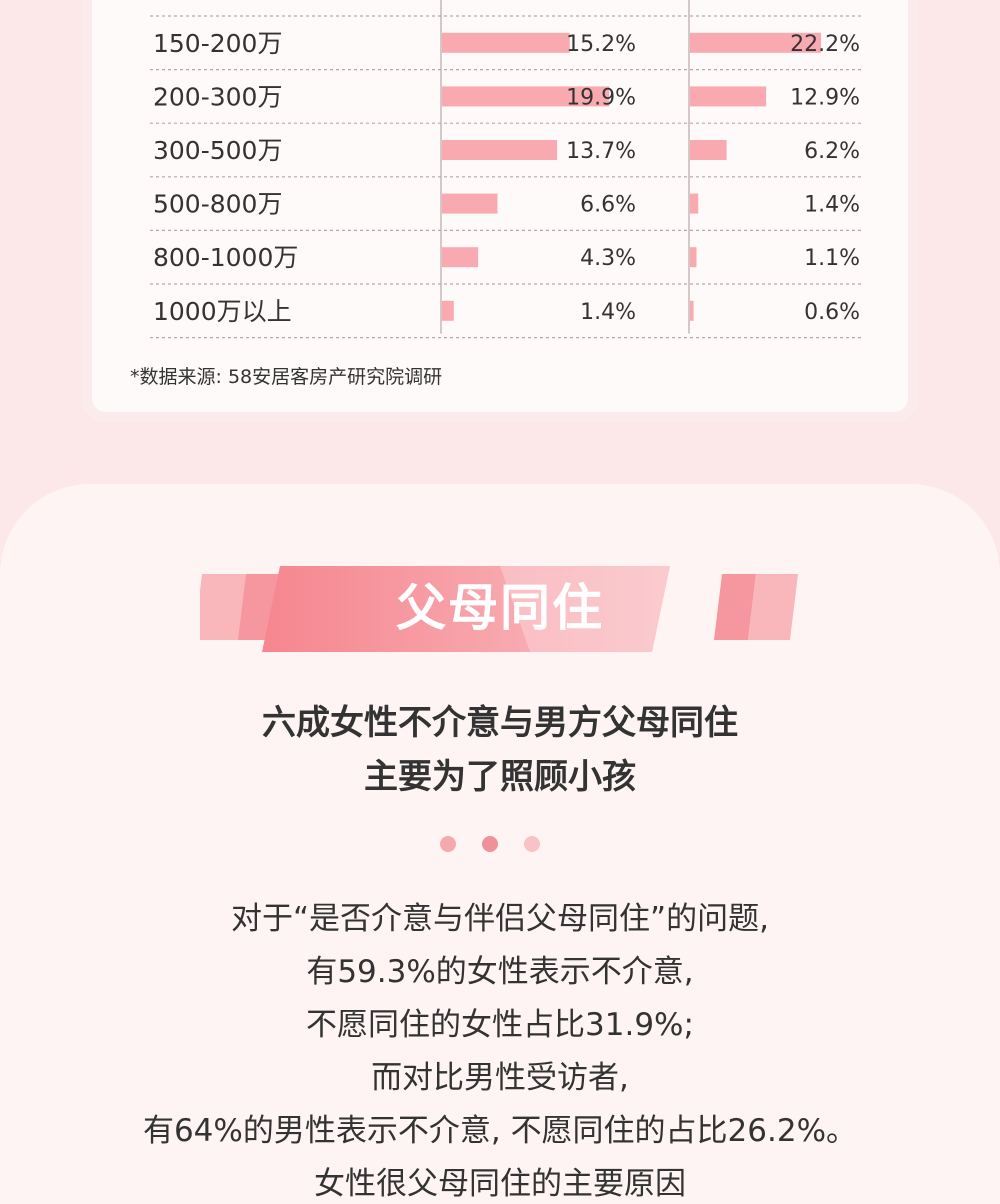  What do you see at coordinates (217, 150) in the screenshot?
I see `category-label: 300-500万` at bounding box center [217, 150].